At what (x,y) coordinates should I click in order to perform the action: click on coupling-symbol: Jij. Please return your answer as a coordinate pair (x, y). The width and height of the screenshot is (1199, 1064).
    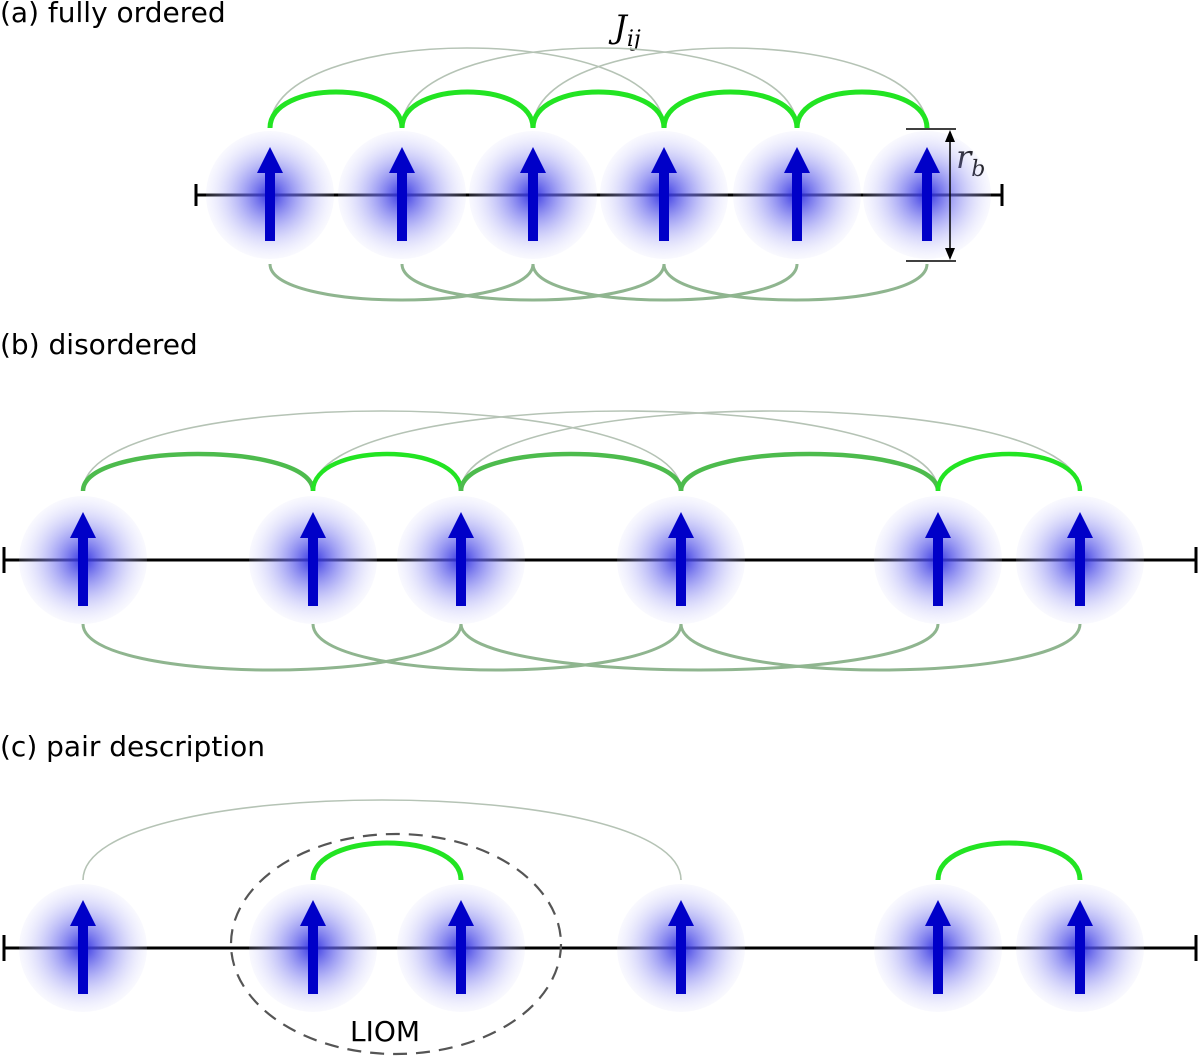
    Looking at the image, I should click on (624, 30).